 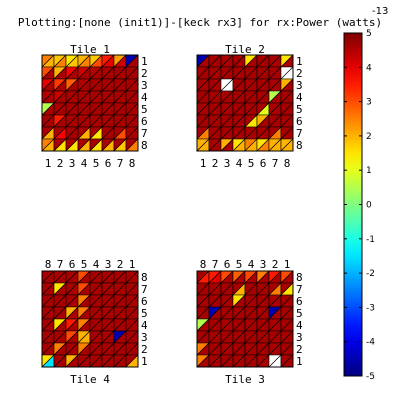 What do you see at coordinates (245, 379) in the screenshot?
I see `tile-title: Tile 3` at bounding box center [245, 379].